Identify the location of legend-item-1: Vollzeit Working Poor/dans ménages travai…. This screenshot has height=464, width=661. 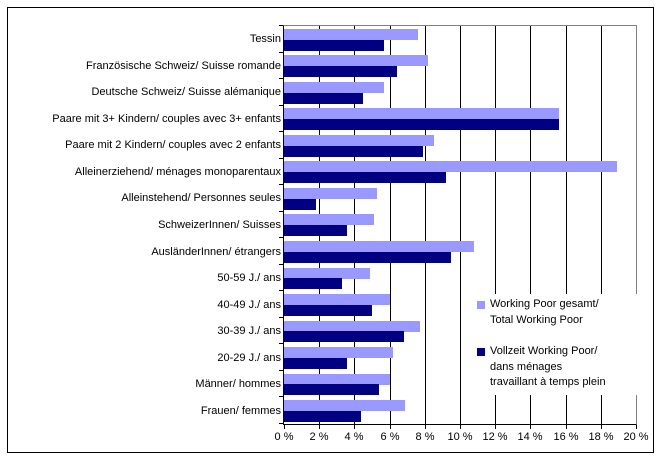
(564, 367).